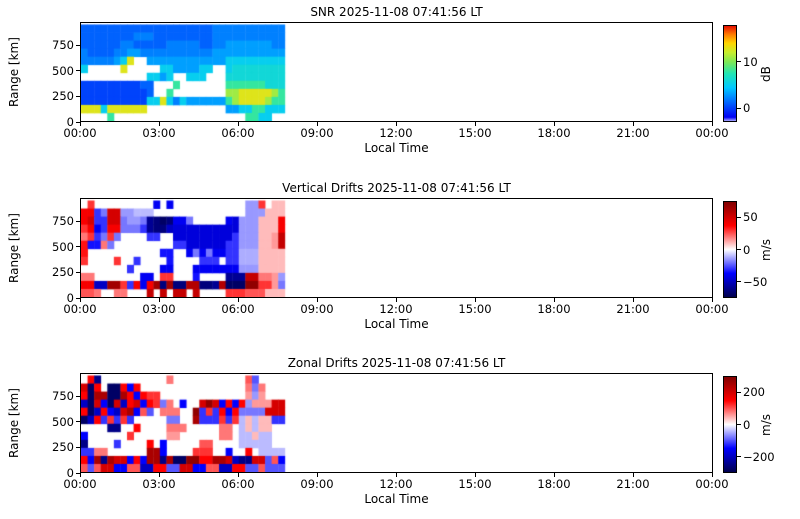 The image size is (800, 519). Describe the element at coordinates (396, 324) in the screenshot. I see `vertical-drifts-x-axis-label: Local Time` at that location.